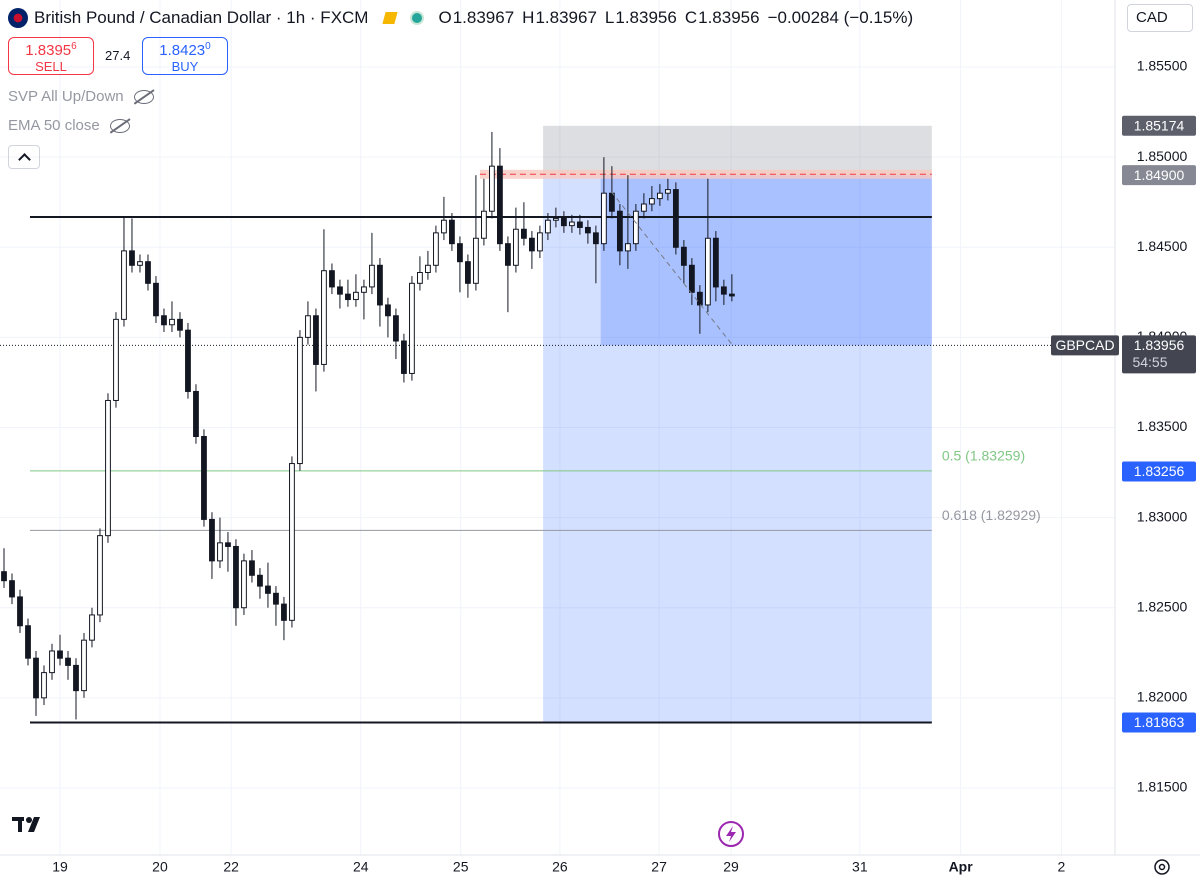 The image size is (1200, 883). What do you see at coordinates (60, 867) in the screenshot?
I see `x-tick-label: 19` at bounding box center [60, 867].